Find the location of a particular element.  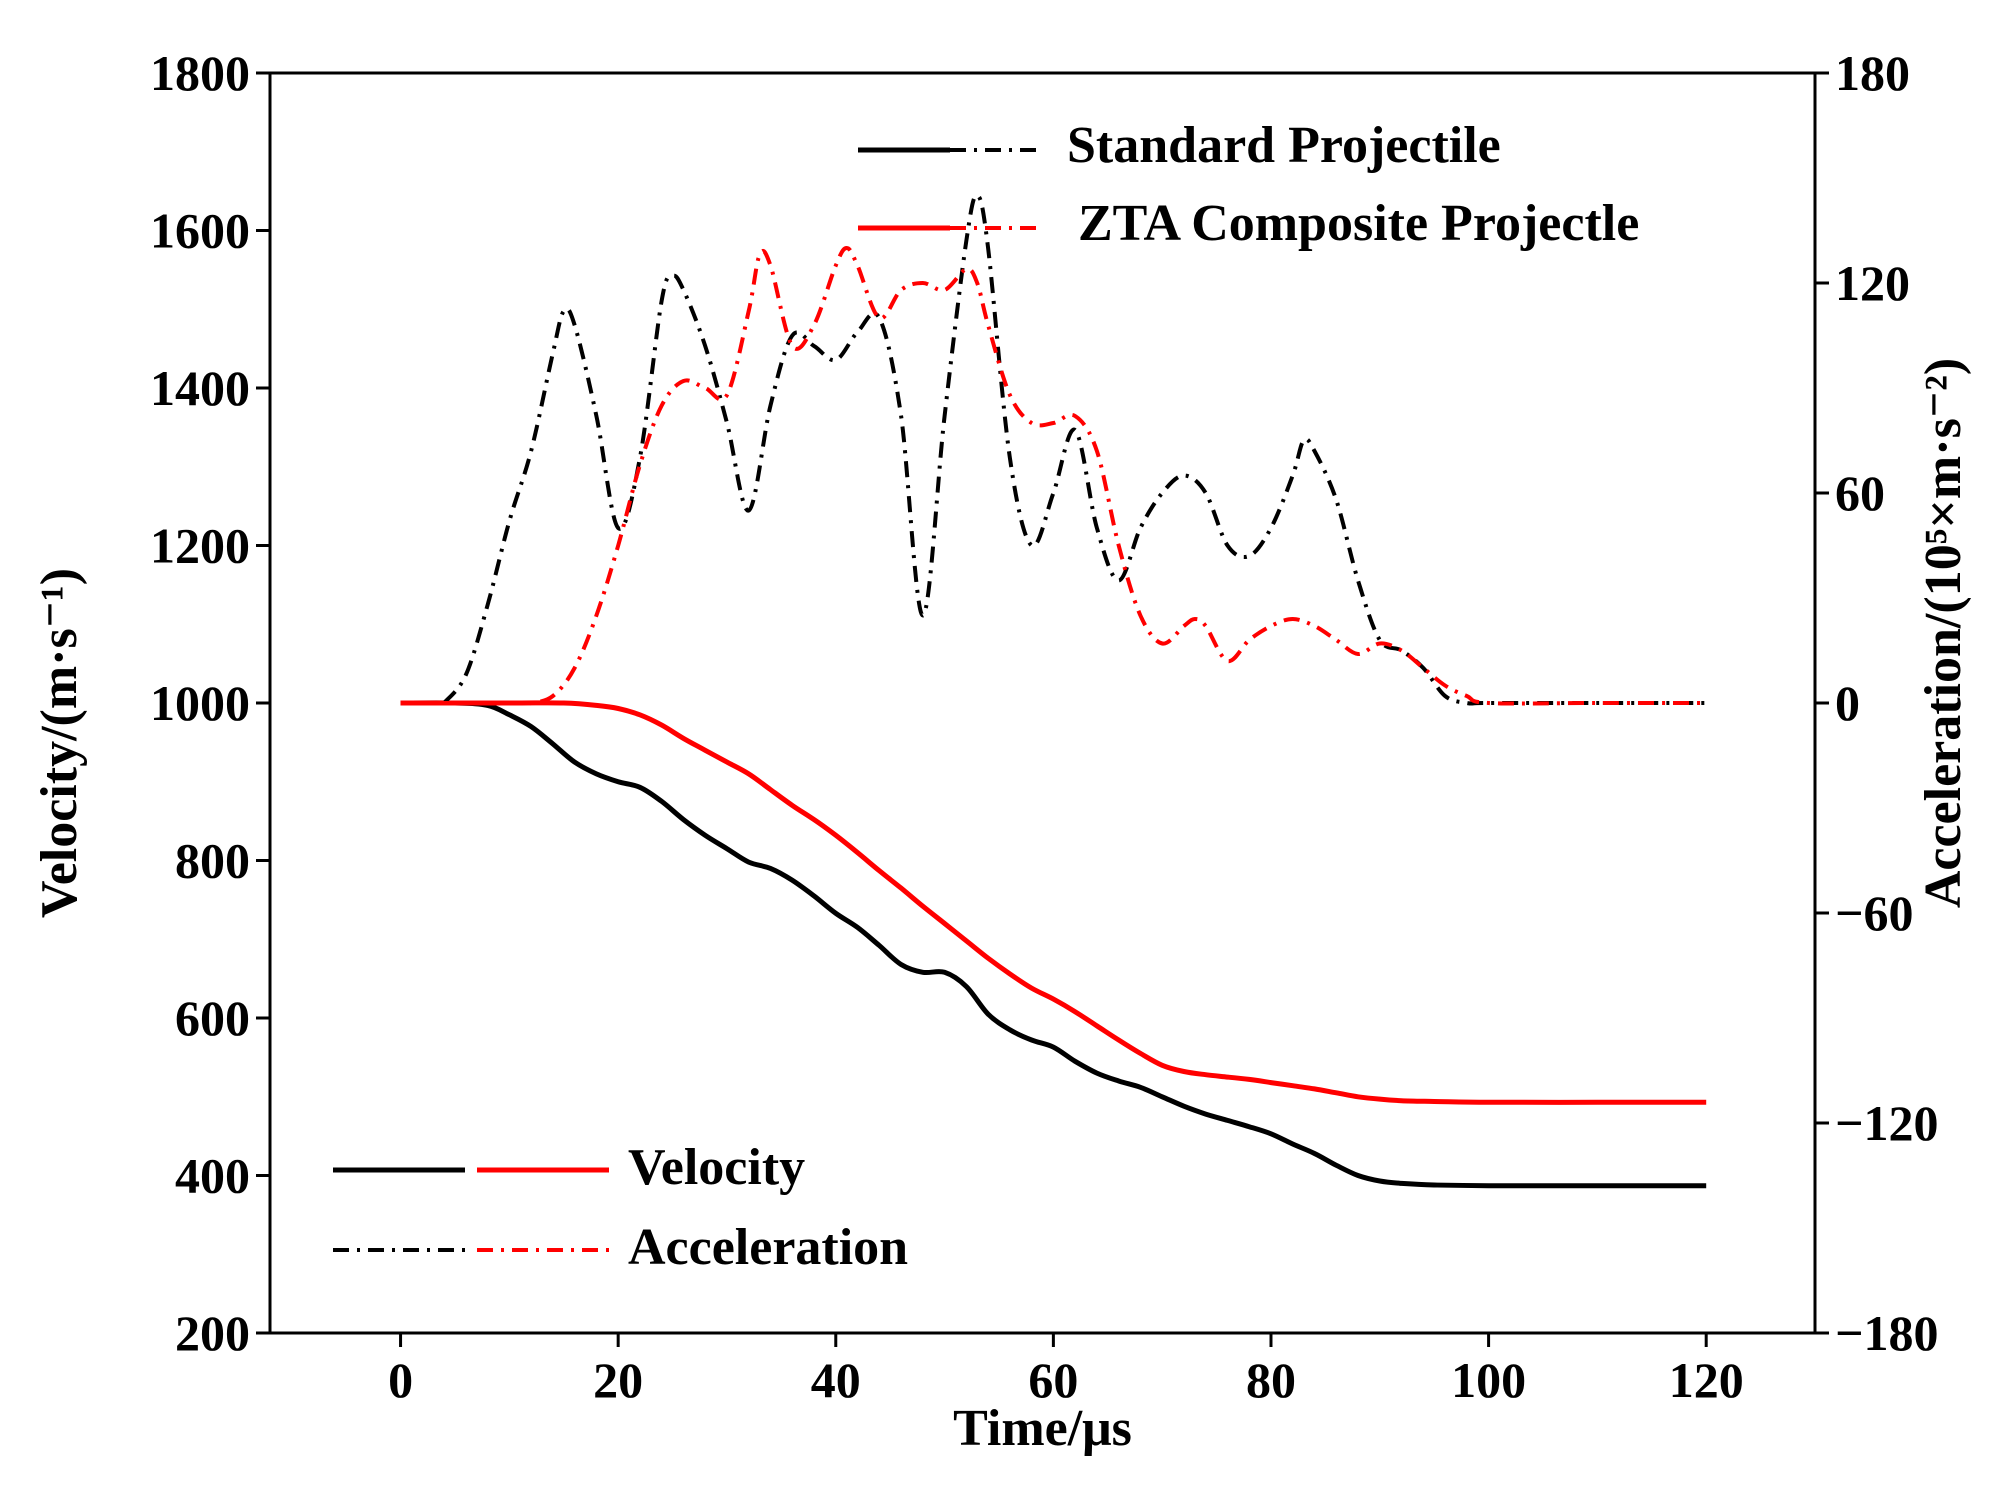

y-right-tick-label: 120 is located at coordinates (1872, 283).